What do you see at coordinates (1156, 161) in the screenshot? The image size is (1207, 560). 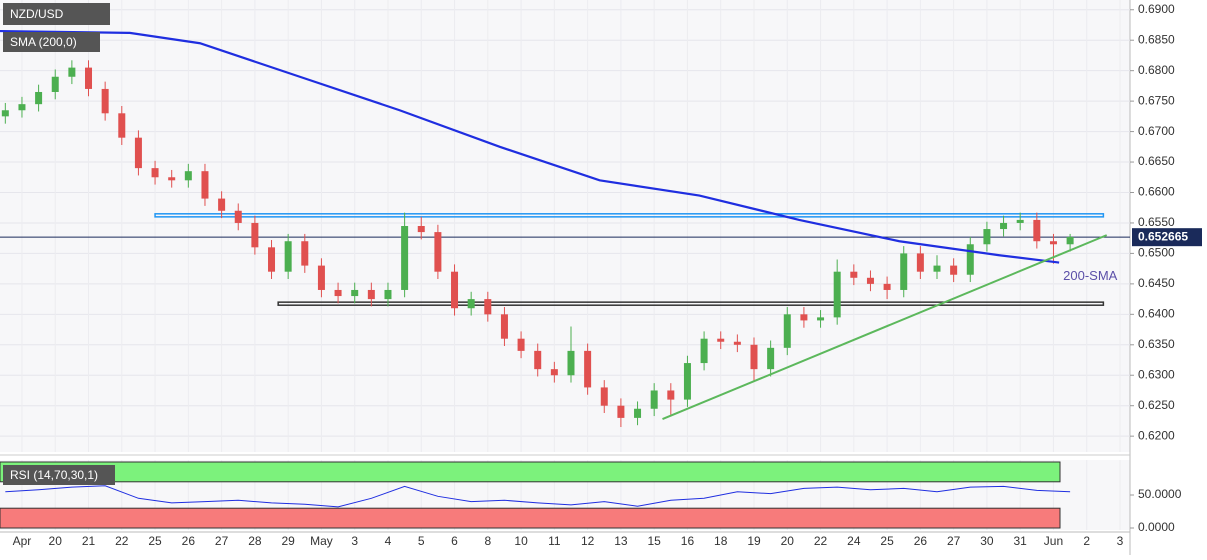 I see `y-tick-label: 0.6650` at bounding box center [1156, 161].